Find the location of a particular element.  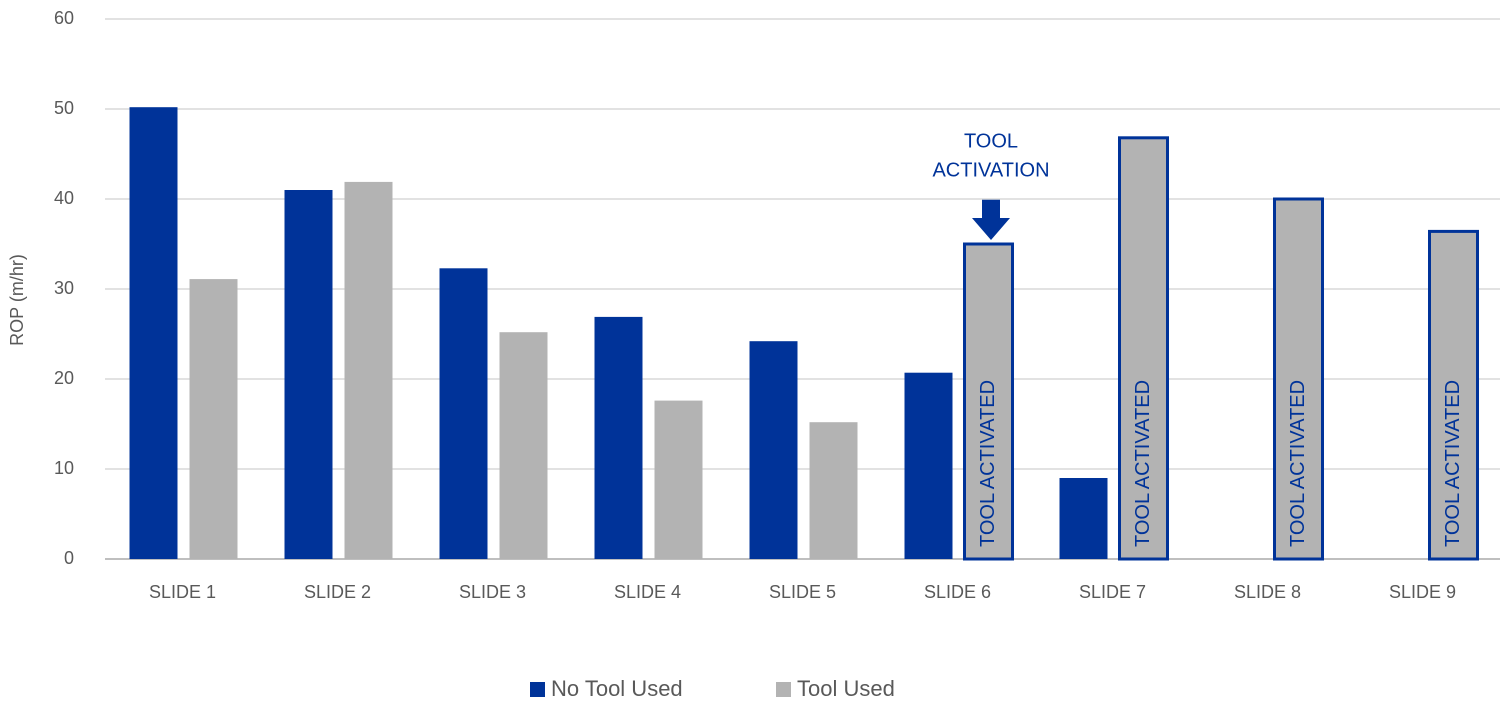

y-tick-label: 20 is located at coordinates (64, 378).